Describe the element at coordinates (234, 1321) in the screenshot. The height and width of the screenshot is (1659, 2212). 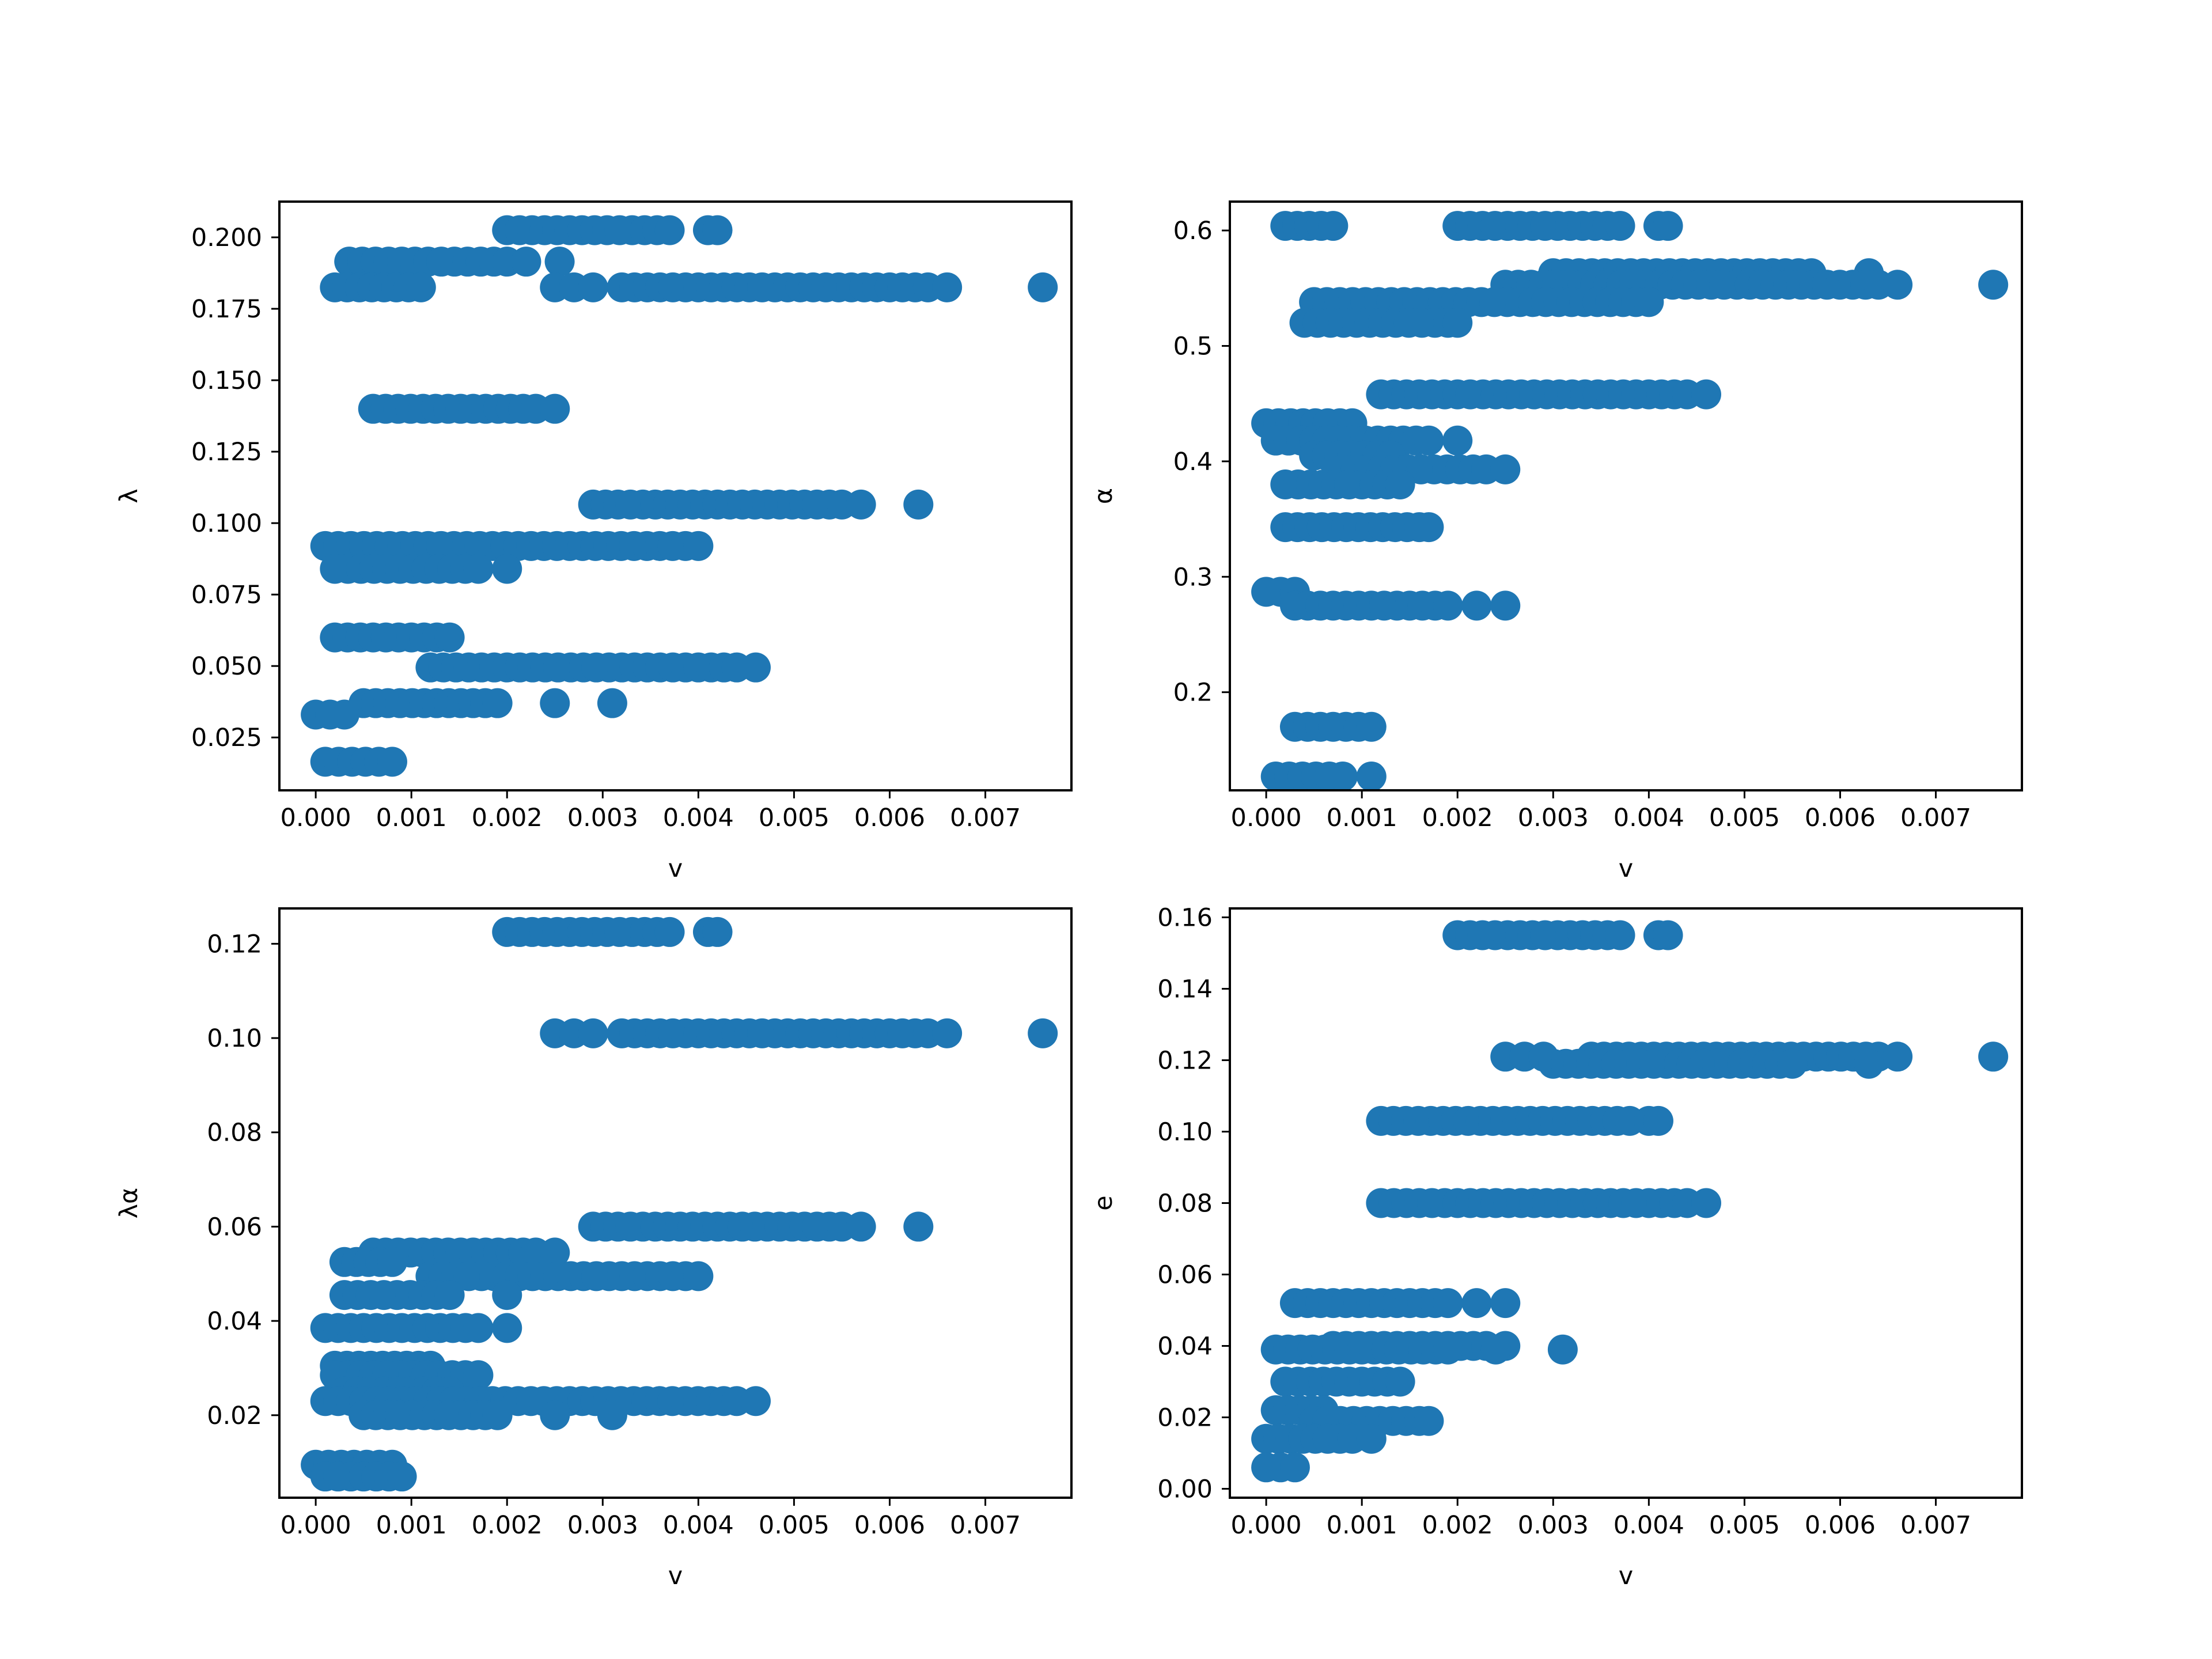
I see `y-tick-label: 0.04` at that location.